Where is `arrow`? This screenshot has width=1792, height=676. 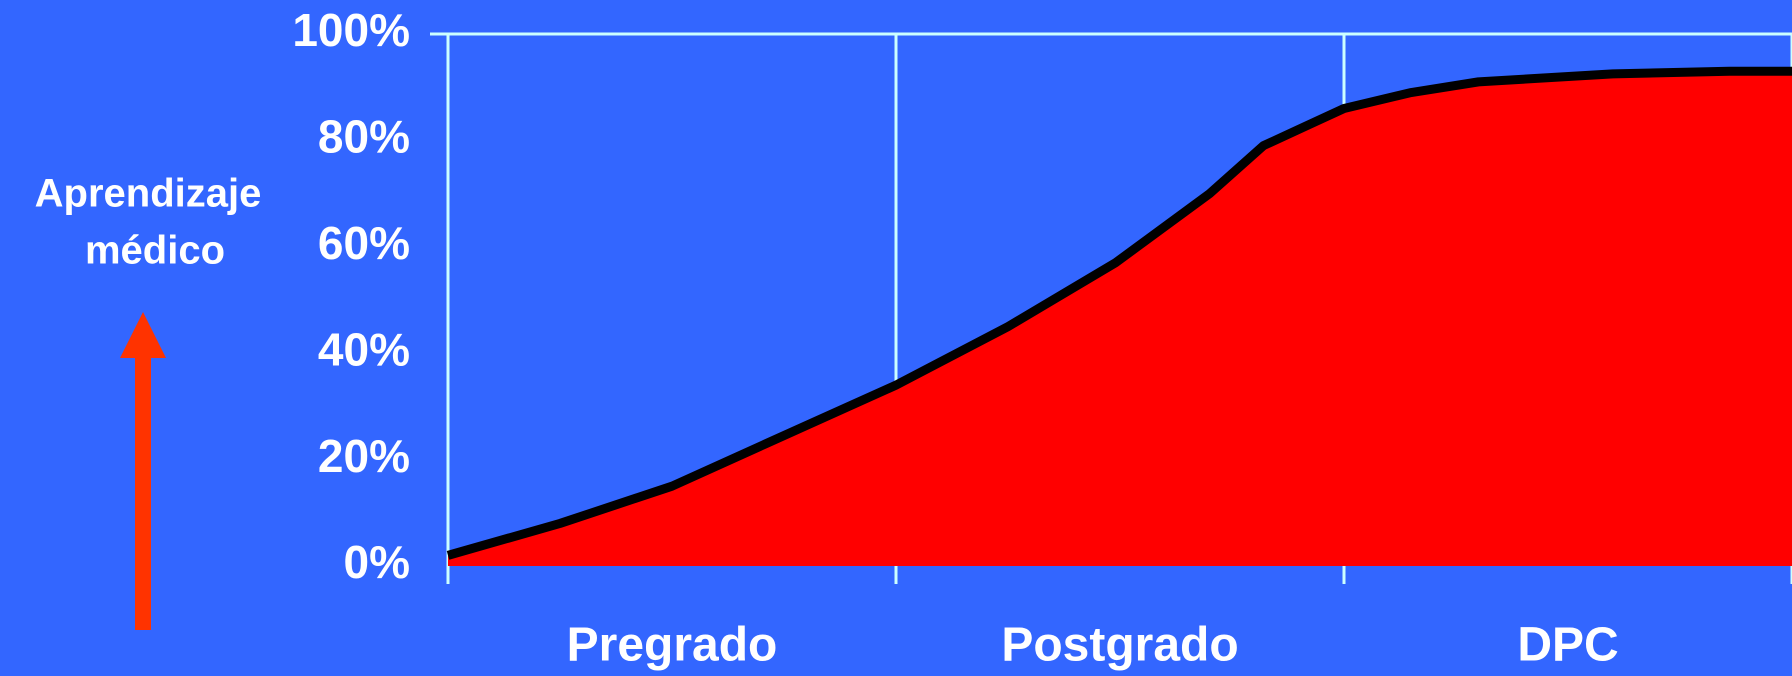
arrow is located at coordinates (143, 471).